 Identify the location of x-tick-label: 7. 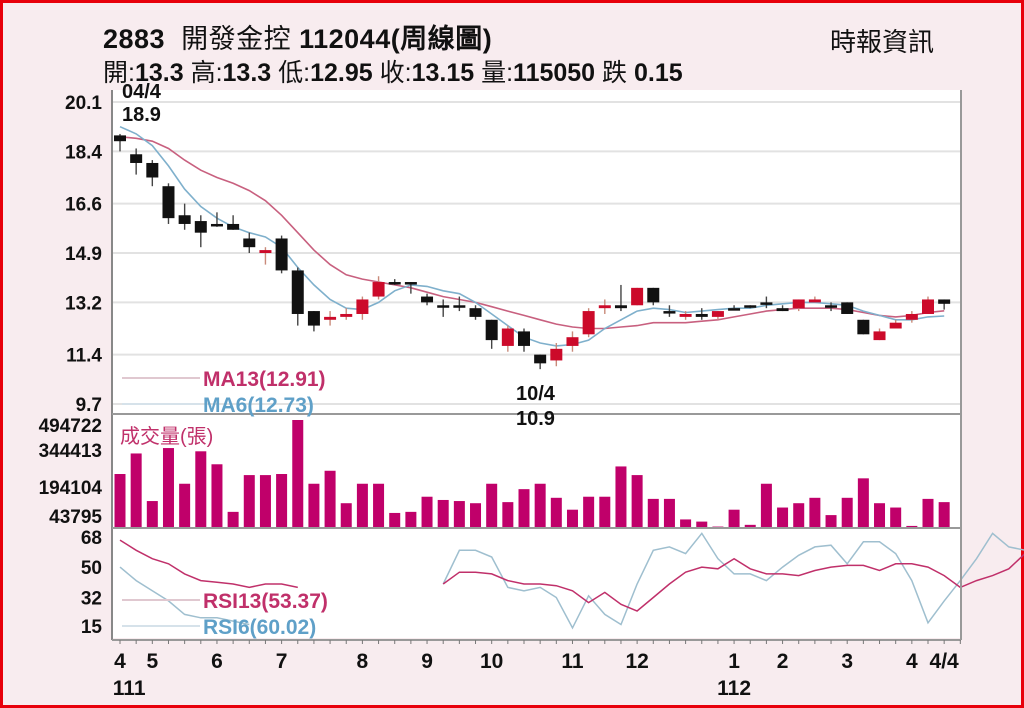
(282, 661).